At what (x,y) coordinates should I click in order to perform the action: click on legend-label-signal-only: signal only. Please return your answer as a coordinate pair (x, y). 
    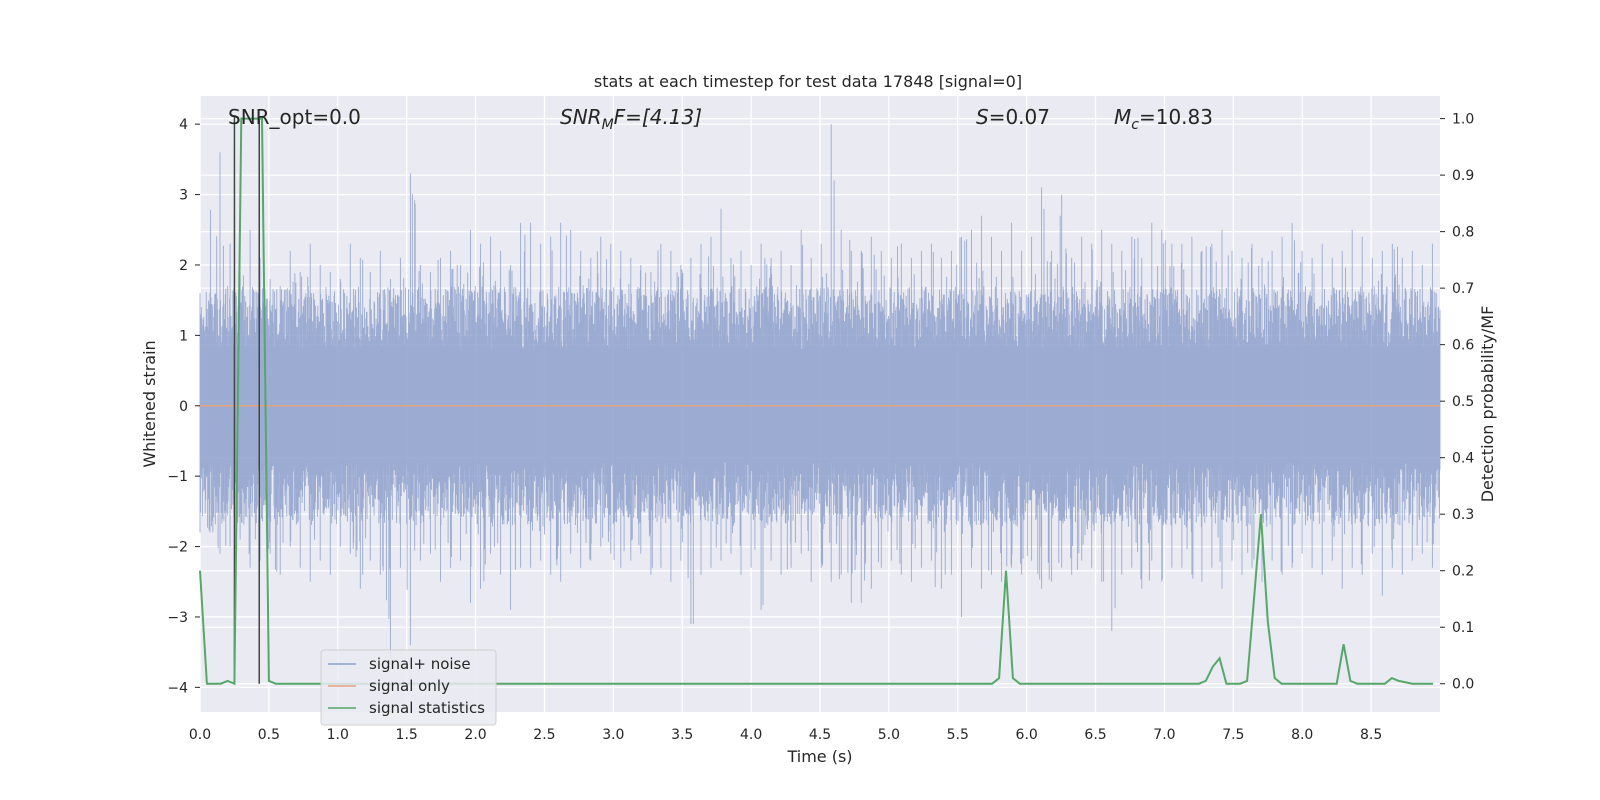
    Looking at the image, I should click on (409, 686).